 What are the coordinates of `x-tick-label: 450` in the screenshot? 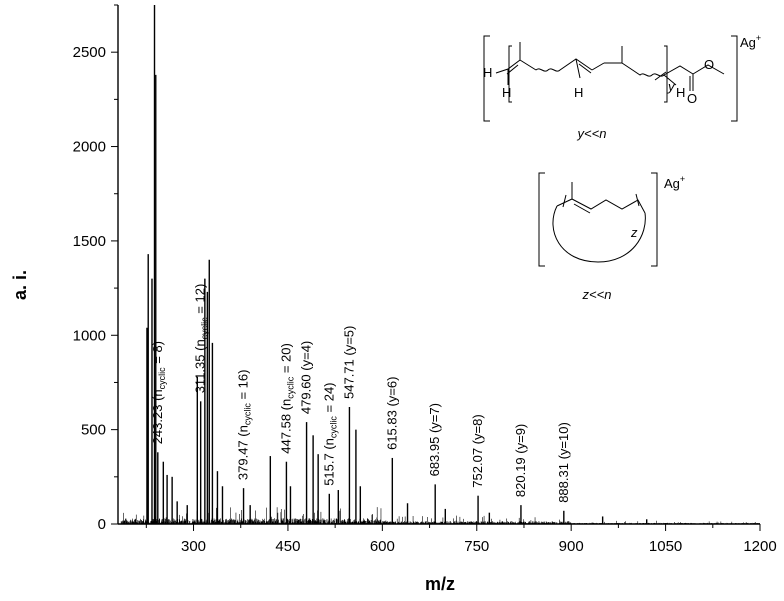 It's located at (287, 546).